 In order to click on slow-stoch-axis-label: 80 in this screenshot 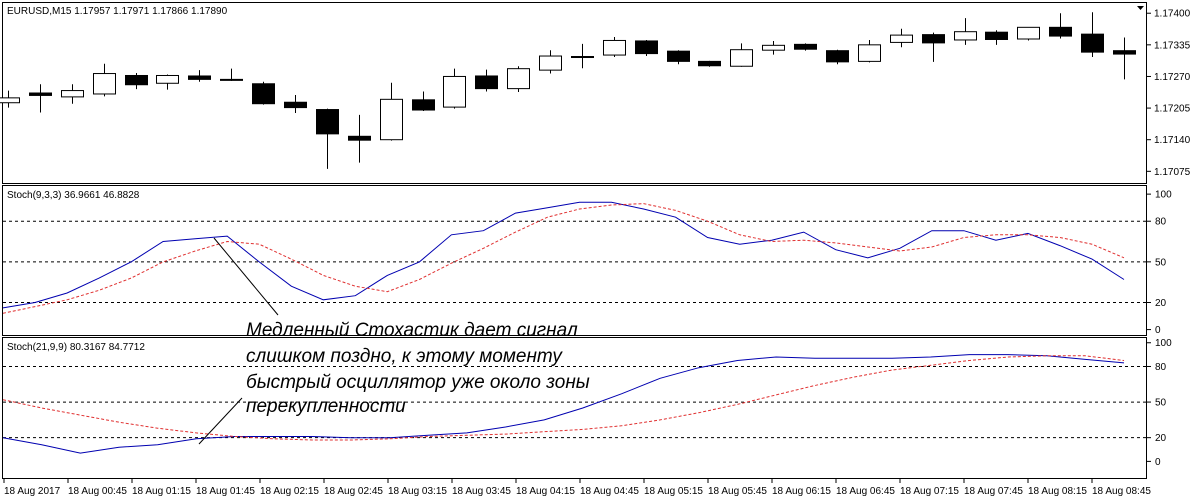, I will do `click(1161, 367)`.